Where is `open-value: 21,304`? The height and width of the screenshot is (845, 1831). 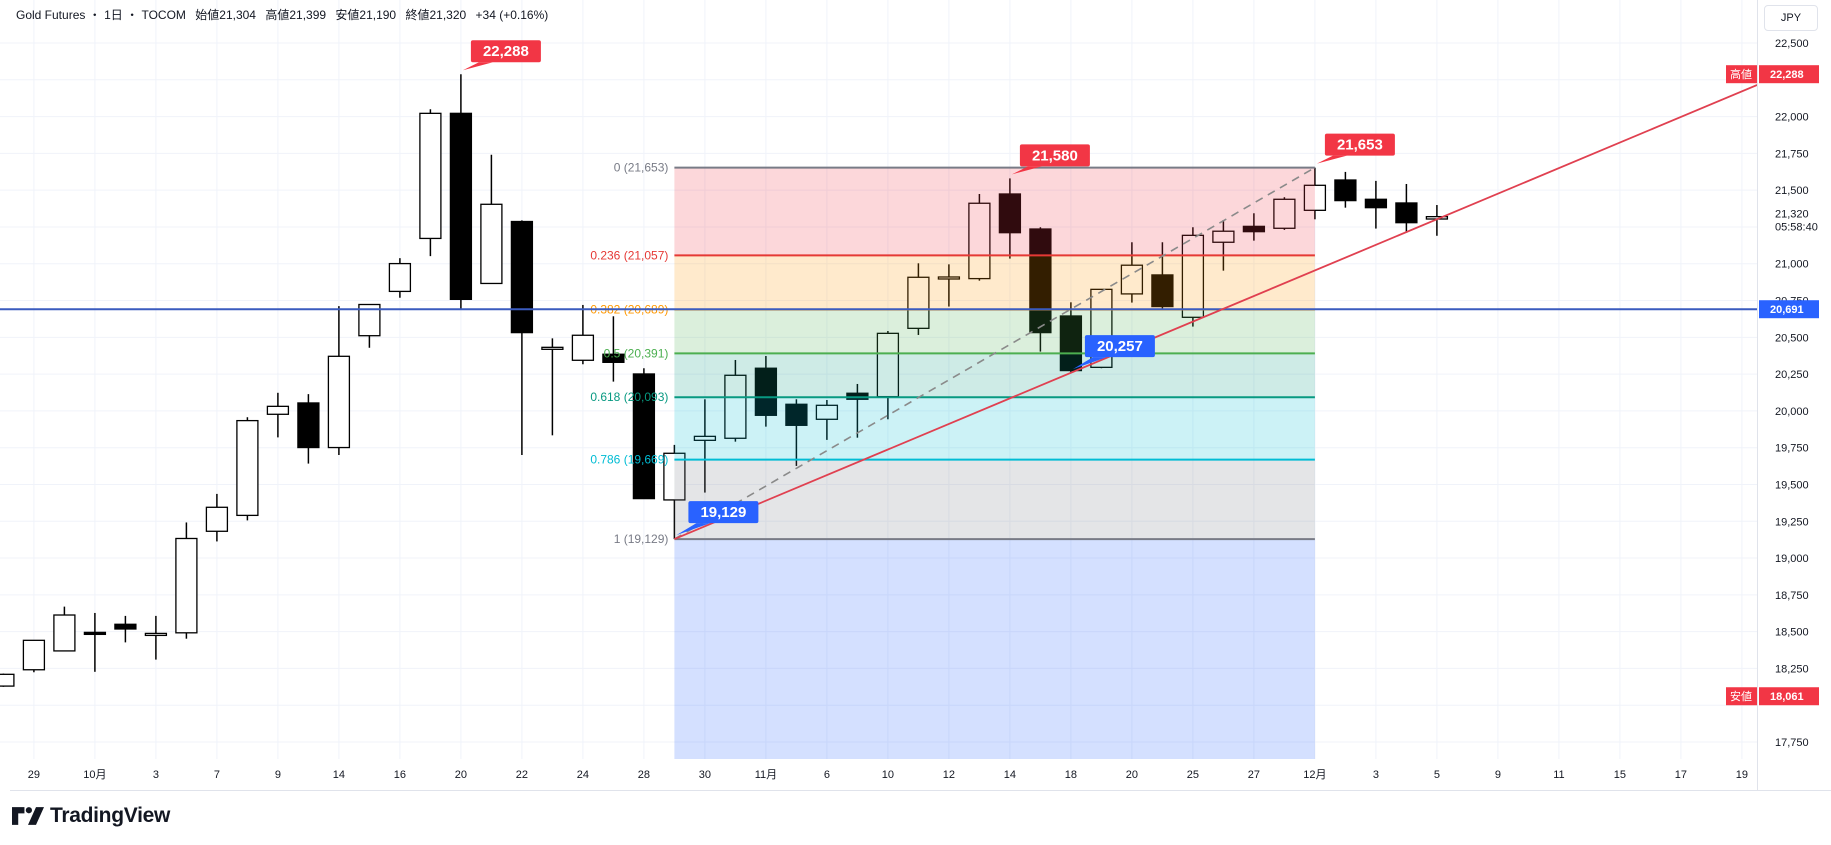 open-value: 21,304 is located at coordinates (237, 15).